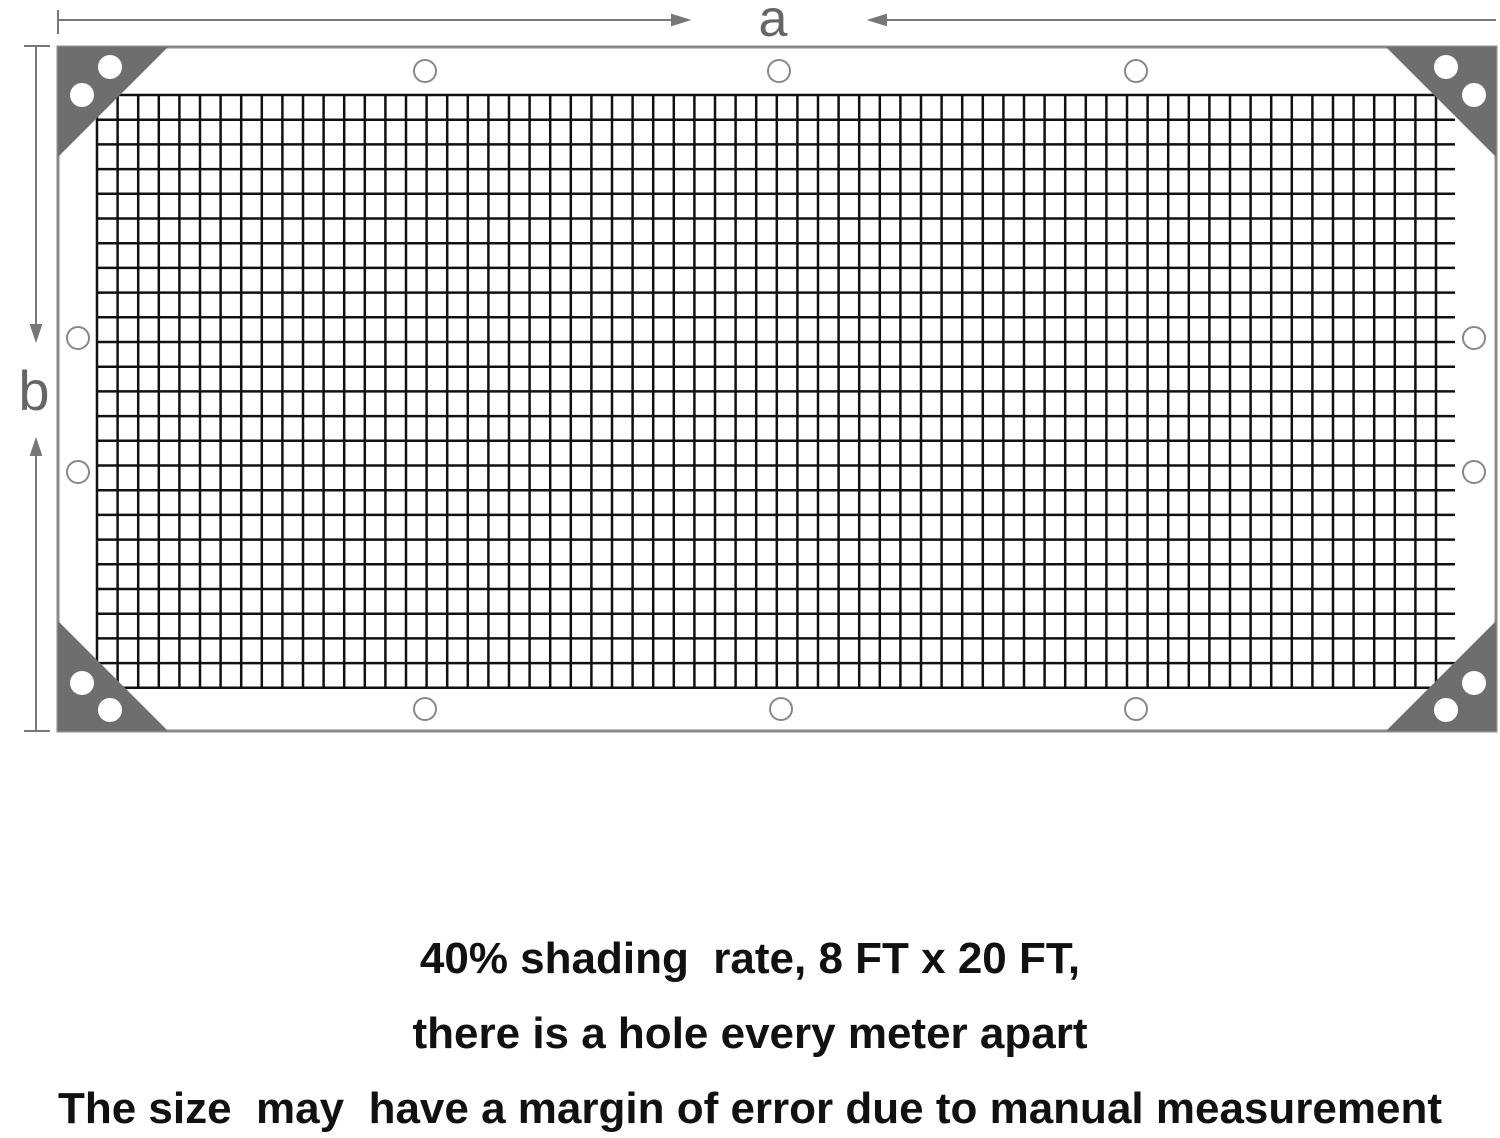 The height and width of the screenshot is (1138, 1500). What do you see at coordinates (773, 24) in the screenshot?
I see `dimension-label-a: a` at bounding box center [773, 24].